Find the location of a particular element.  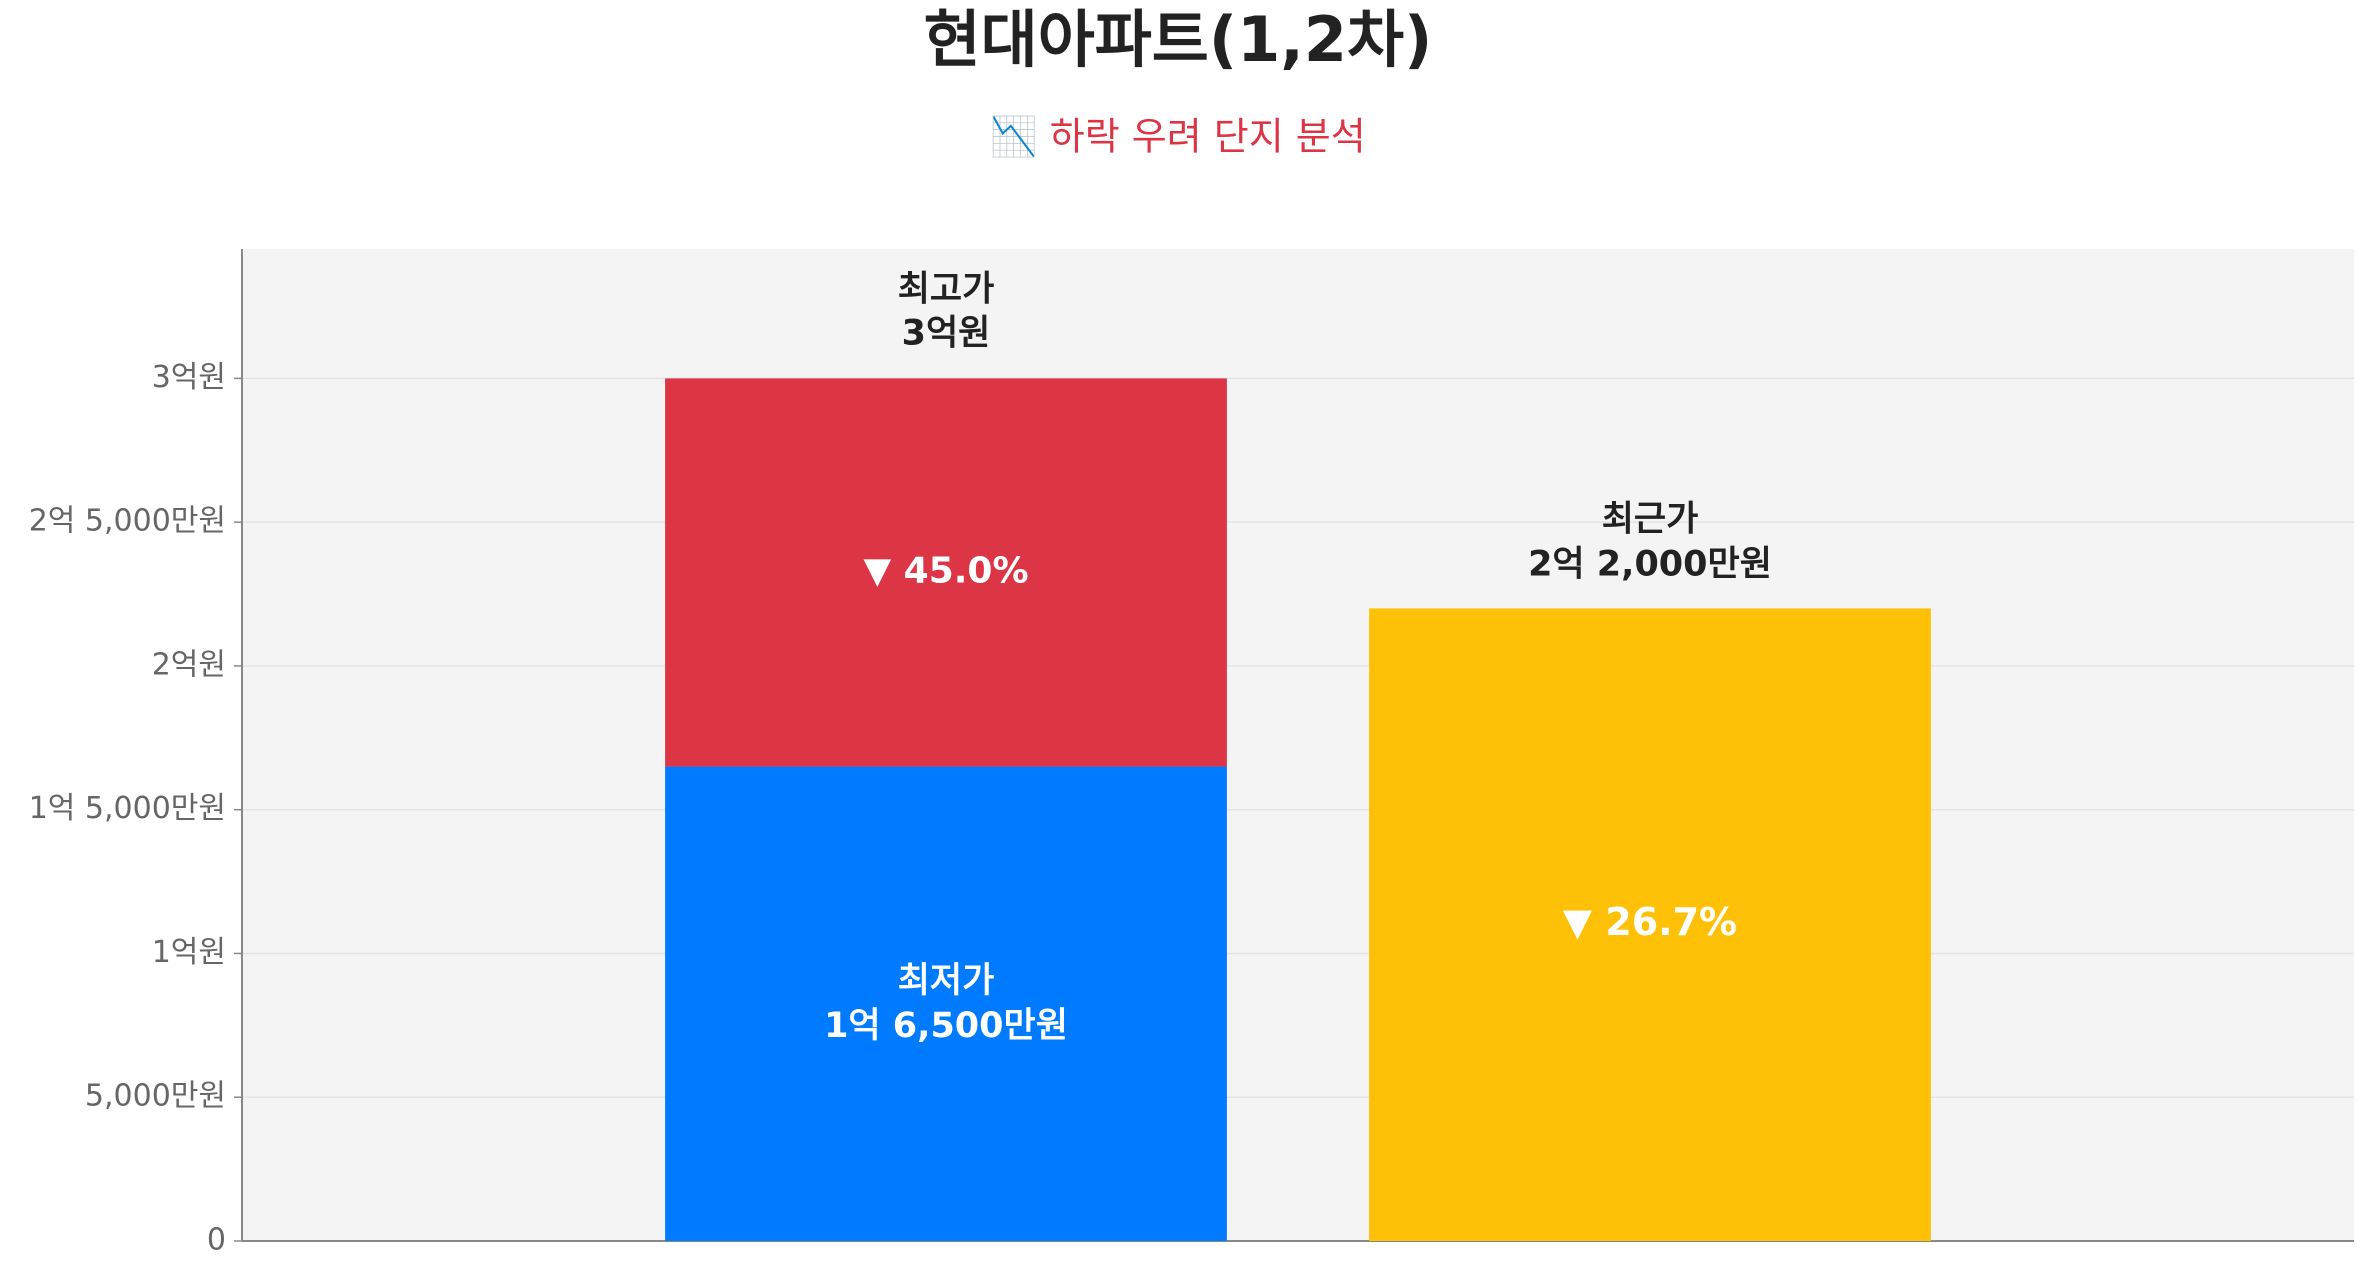

y-tick-label: 1억 5,000만원 is located at coordinates (127, 808).